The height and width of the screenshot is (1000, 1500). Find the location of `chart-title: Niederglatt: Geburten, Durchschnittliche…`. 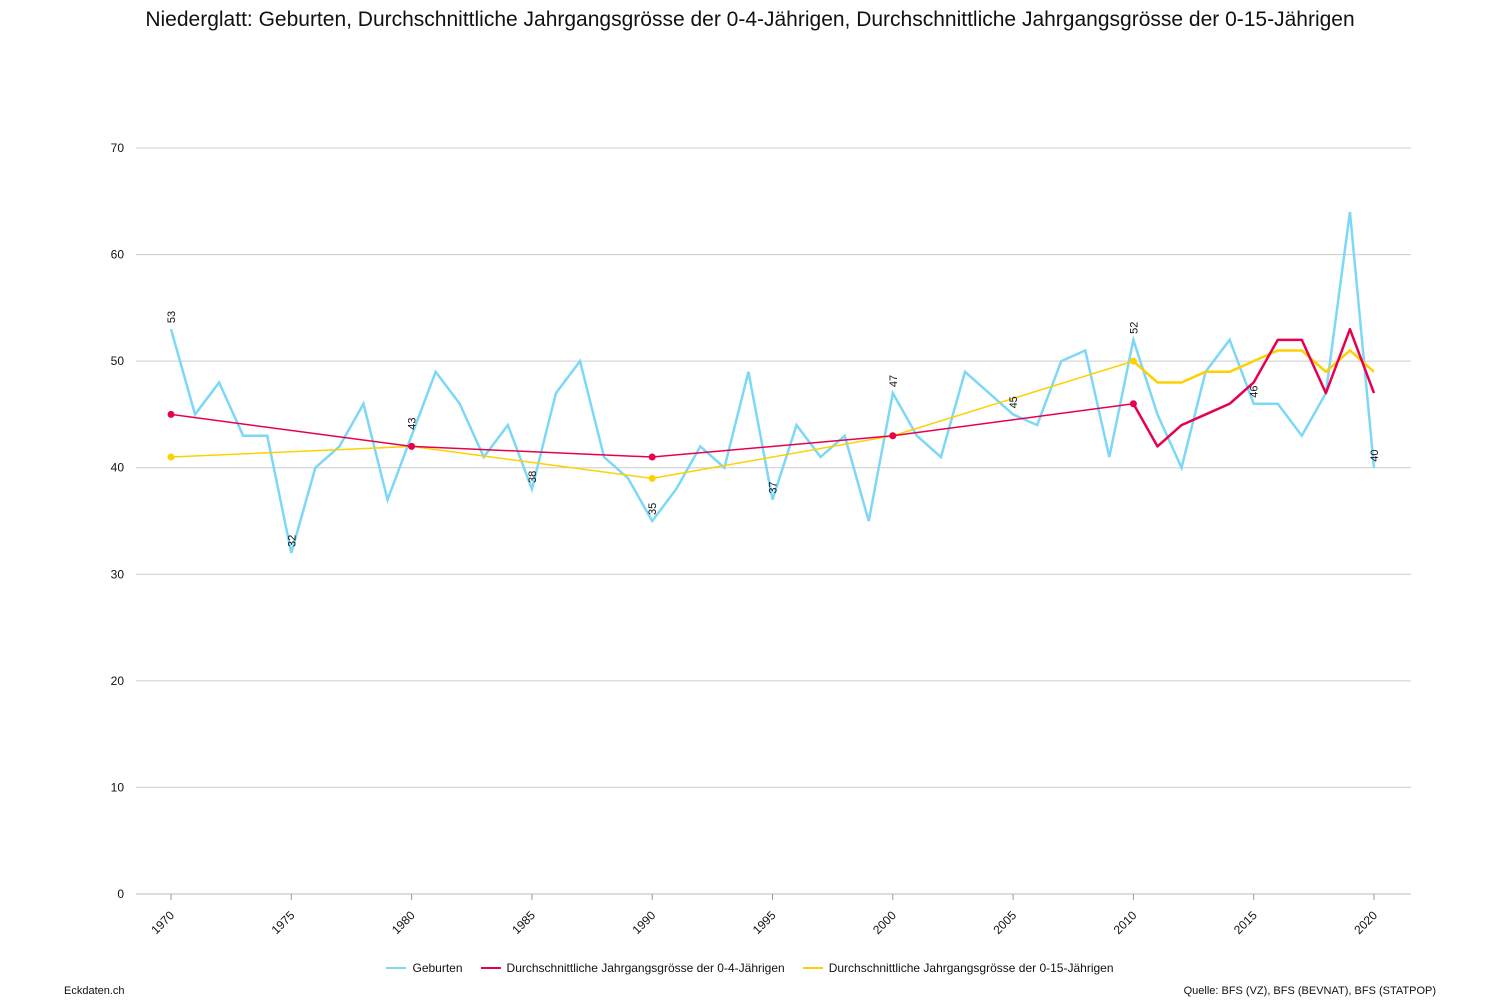

chart-title: Niederglatt: Geburten, Durchschnittliche… is located at coordinates (750, 19).